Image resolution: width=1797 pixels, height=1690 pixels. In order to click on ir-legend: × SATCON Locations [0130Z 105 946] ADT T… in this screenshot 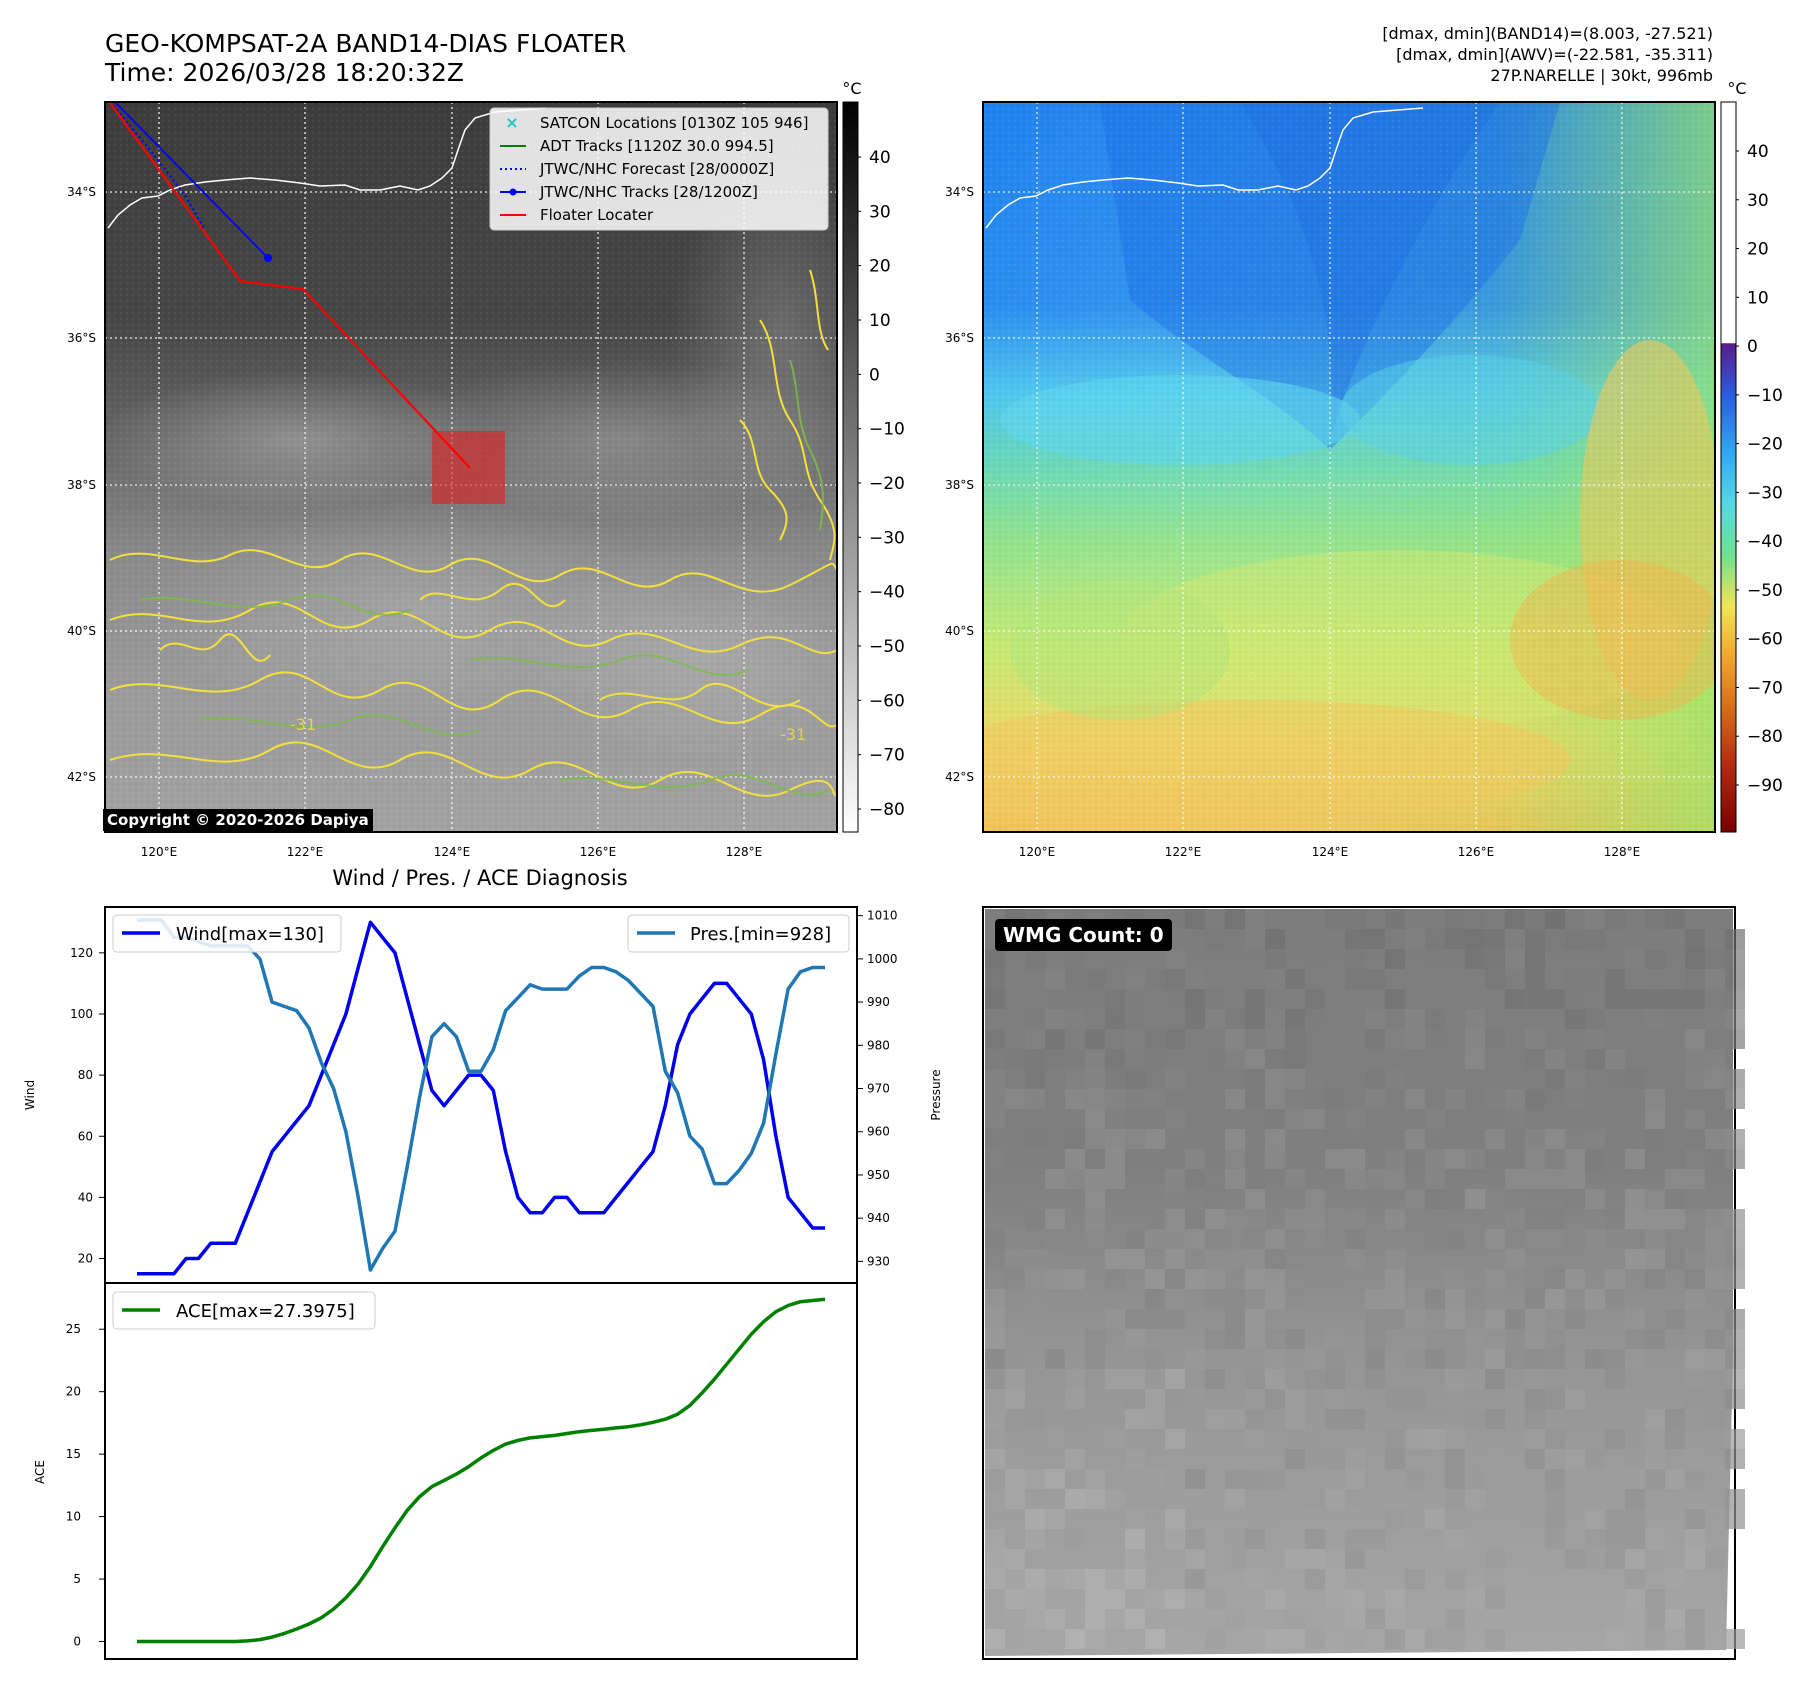, I will do `click(659, 169)`.